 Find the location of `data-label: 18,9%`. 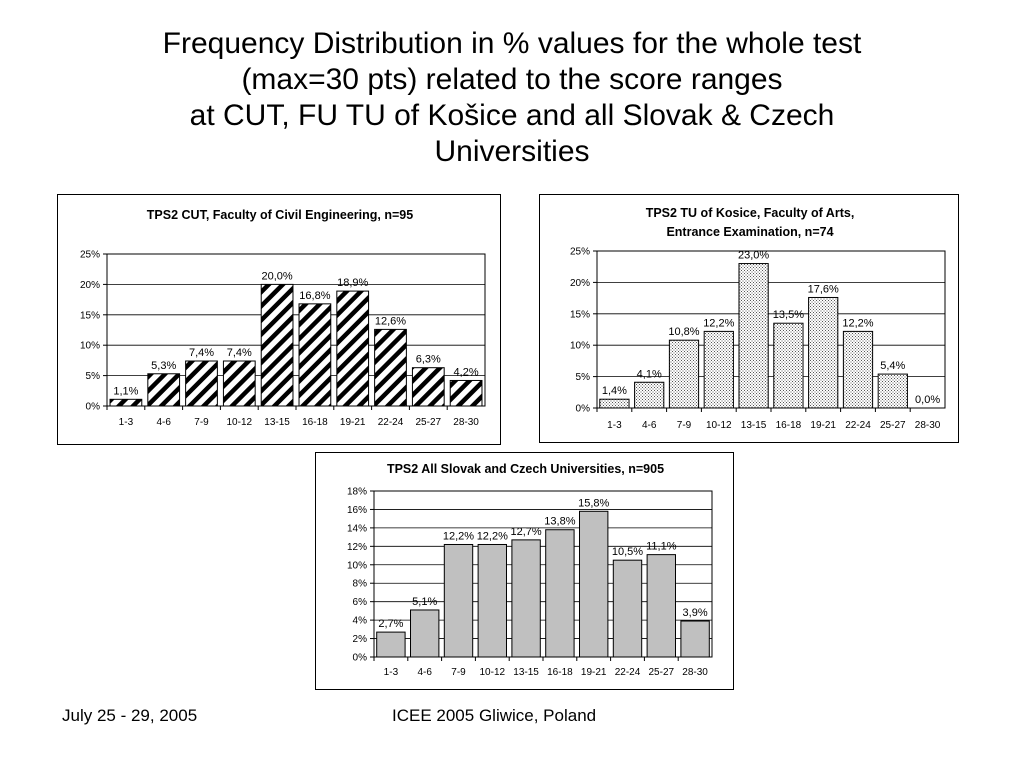

data-label: 18,9% is located at coordinates (352, 283).